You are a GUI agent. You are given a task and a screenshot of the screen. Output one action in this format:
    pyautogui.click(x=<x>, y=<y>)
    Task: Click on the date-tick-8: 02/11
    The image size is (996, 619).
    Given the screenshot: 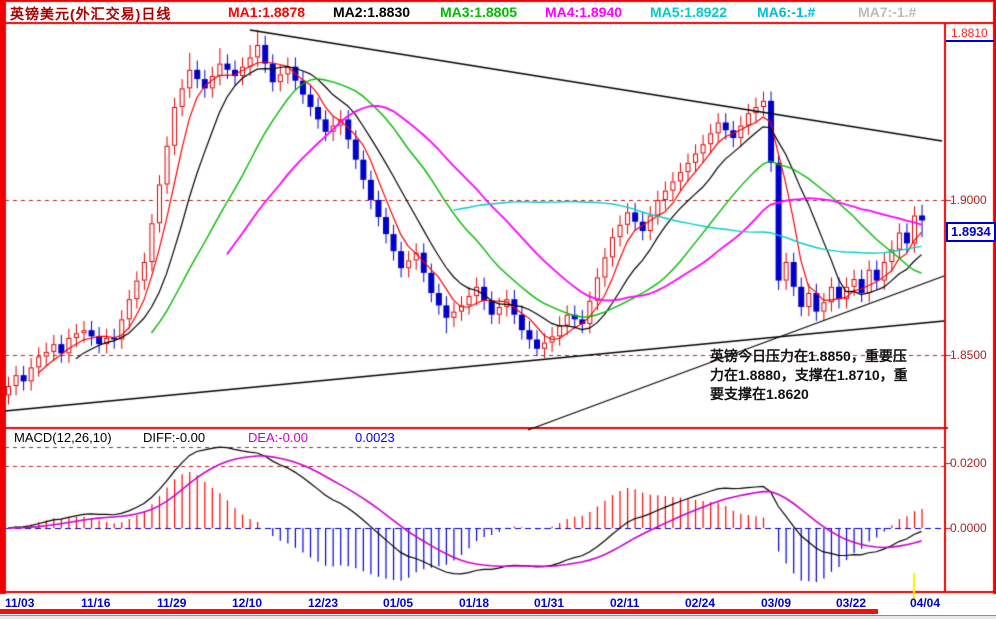 What is the action you would take?
    pyautogui.click(x=625, y=603)
    